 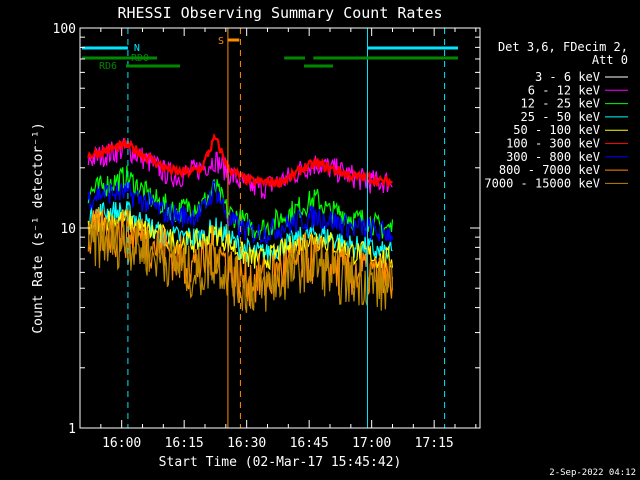 I want to click on y-tick-label-2: 10, so click(x=68, y=229).